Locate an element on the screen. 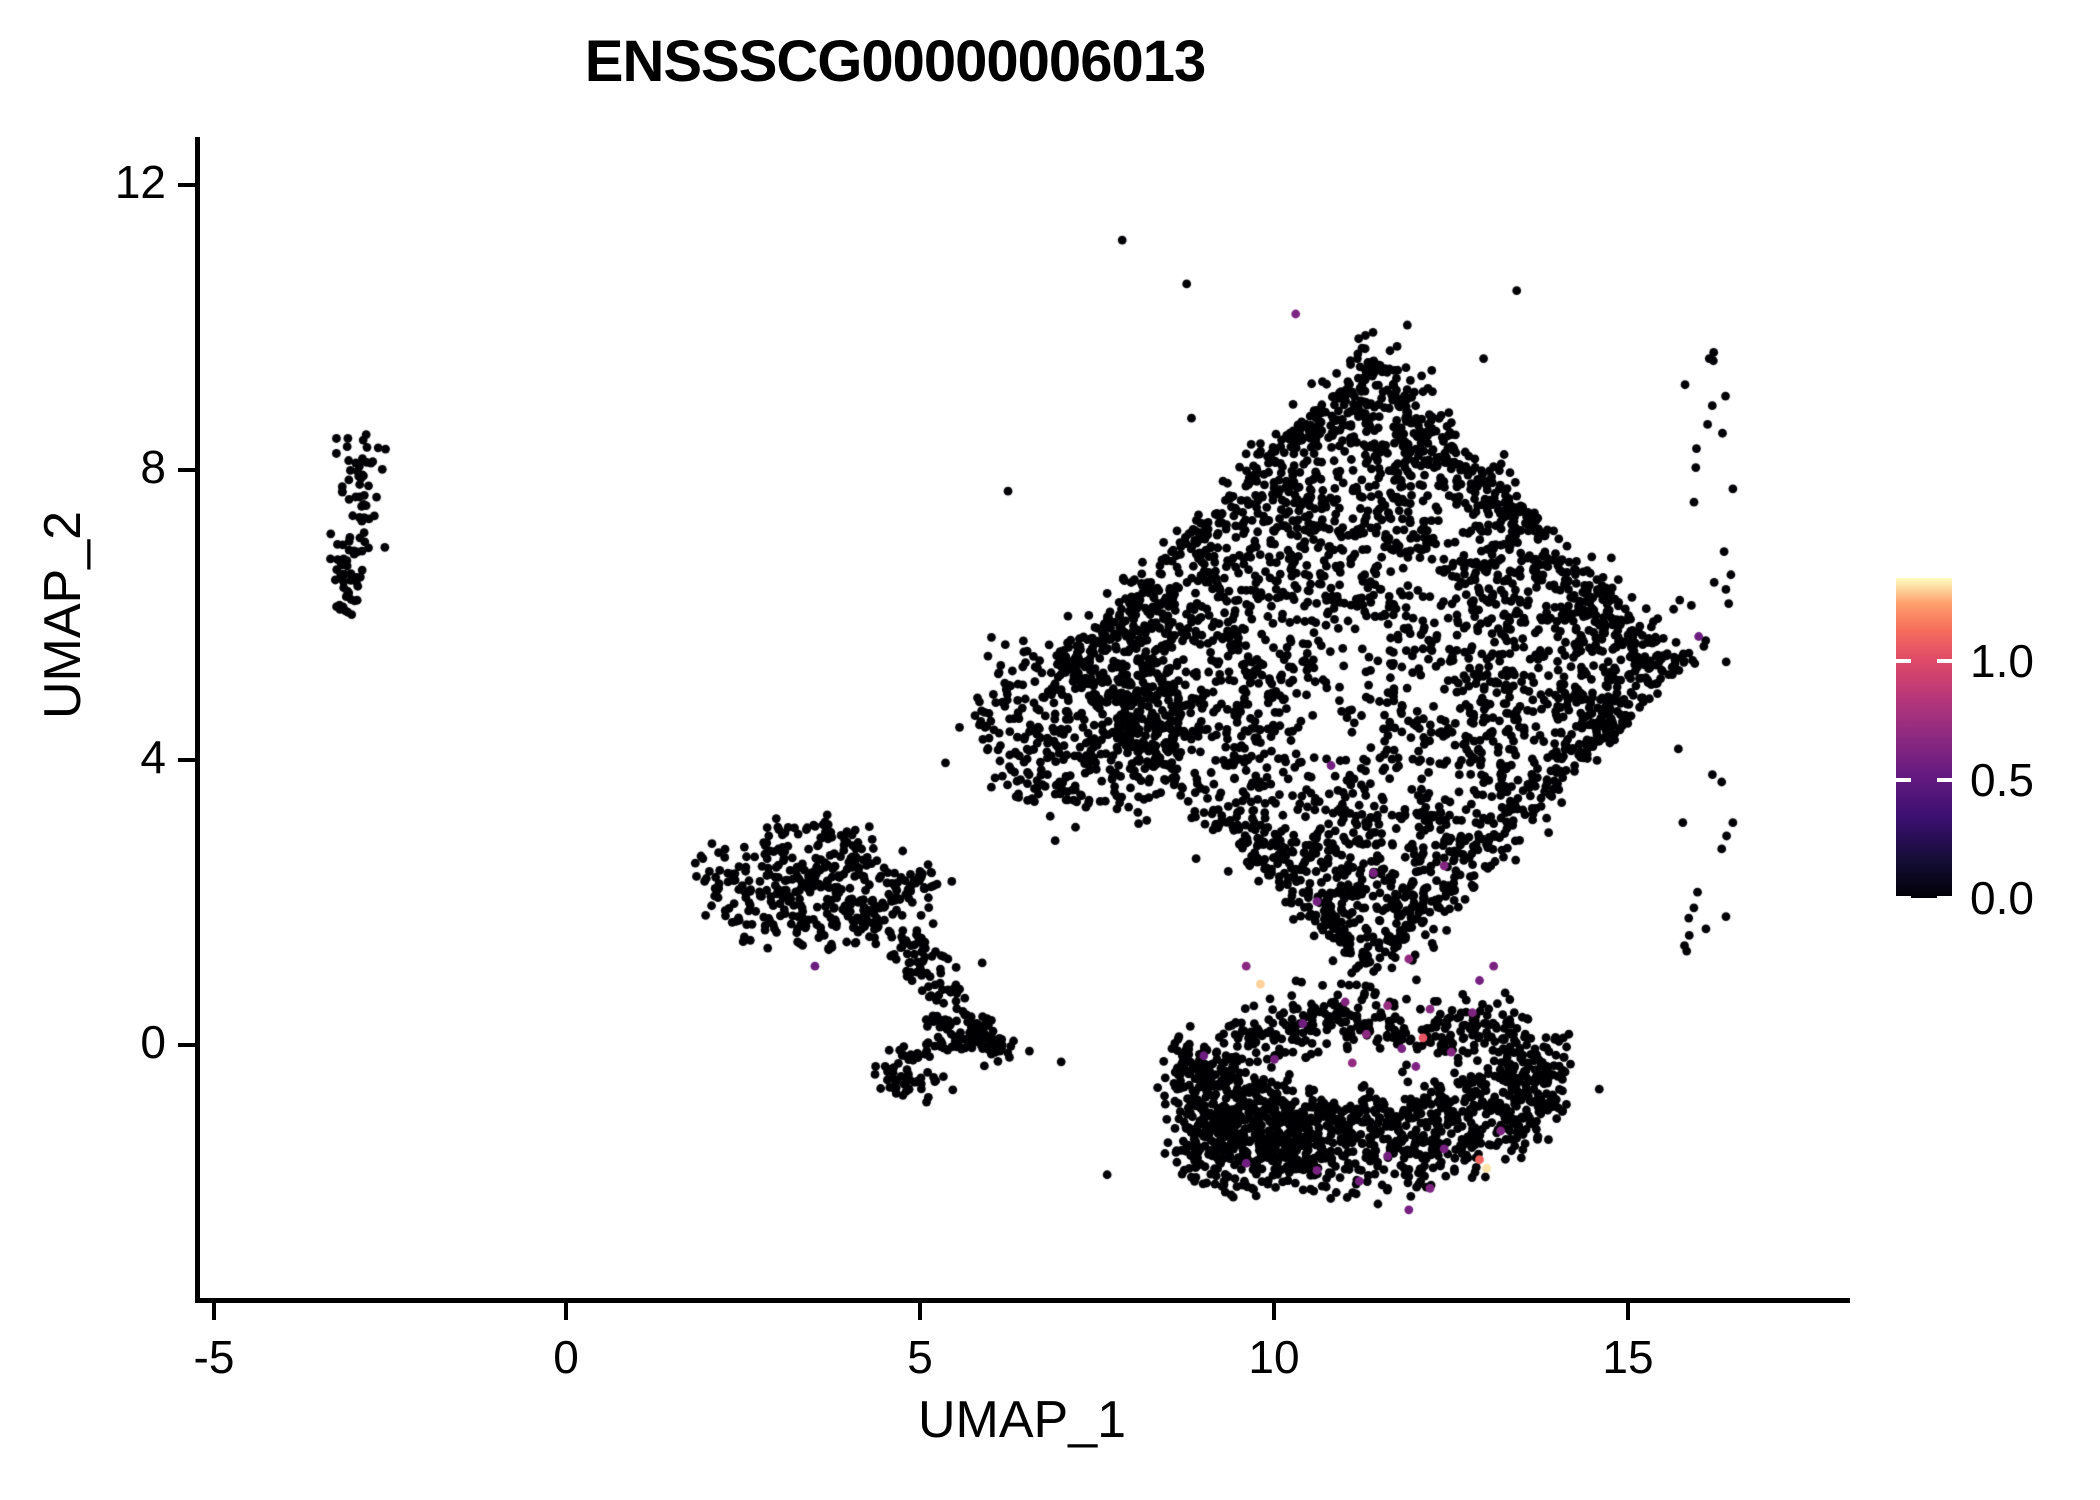 This screenshot has height=1500, width=2100. y-tick-label: 12 is located at coordinates (140, 182).